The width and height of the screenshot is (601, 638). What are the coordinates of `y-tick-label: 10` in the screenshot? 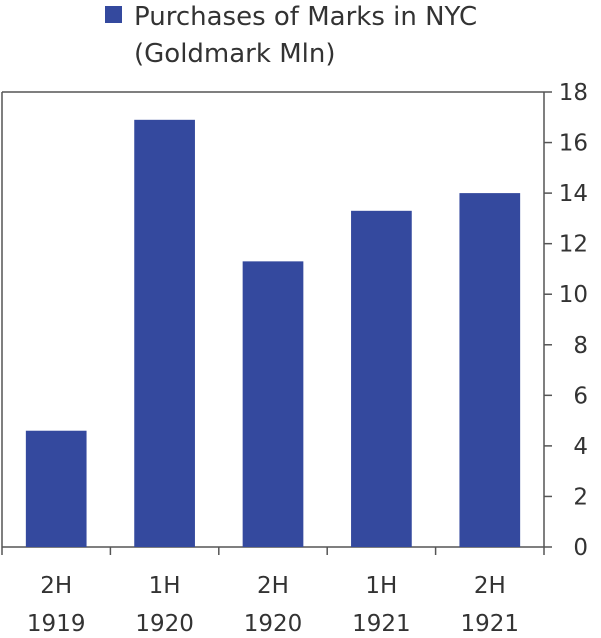 It's located at (573, 295).